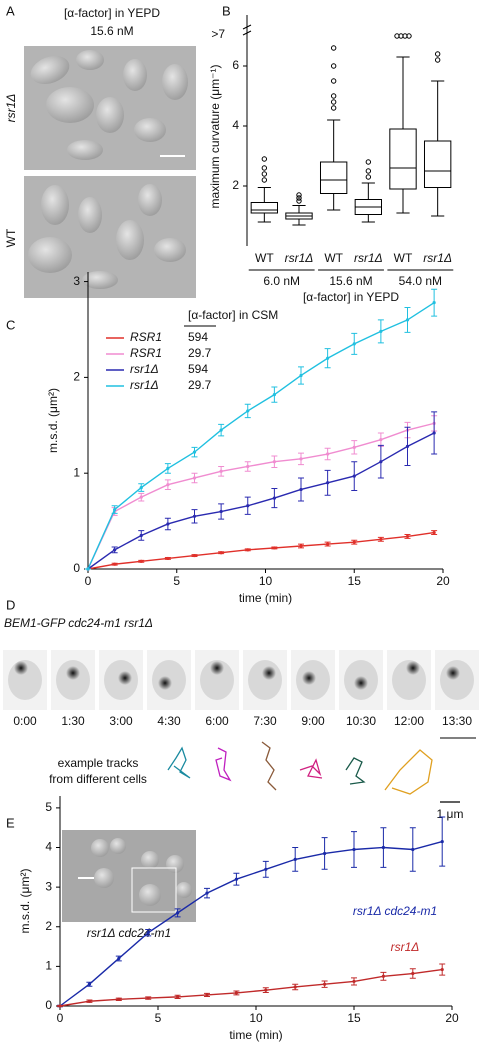  I want to click on series-label: rsr1Δ cdc24-m1, so click(395, 911).